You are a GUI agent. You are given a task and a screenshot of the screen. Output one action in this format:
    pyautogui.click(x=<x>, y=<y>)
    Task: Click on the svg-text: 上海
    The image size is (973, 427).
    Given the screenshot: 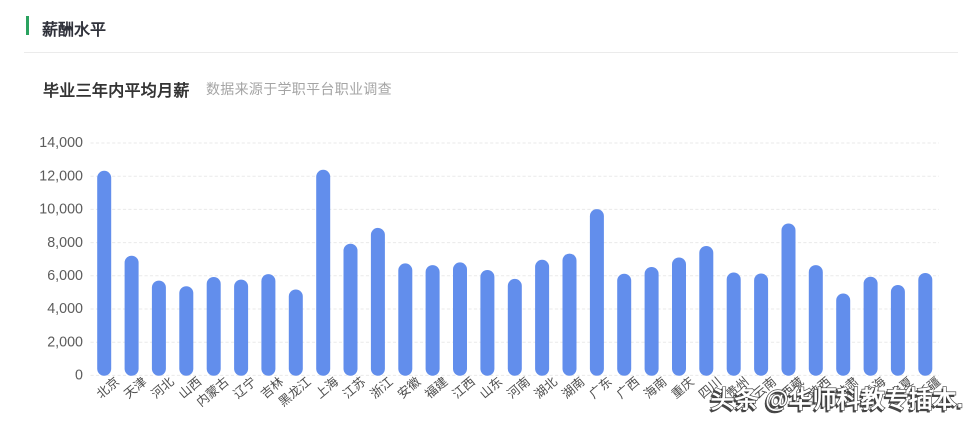 What is the action you would take?
    pyautogui.click(x=326, y=387)
    